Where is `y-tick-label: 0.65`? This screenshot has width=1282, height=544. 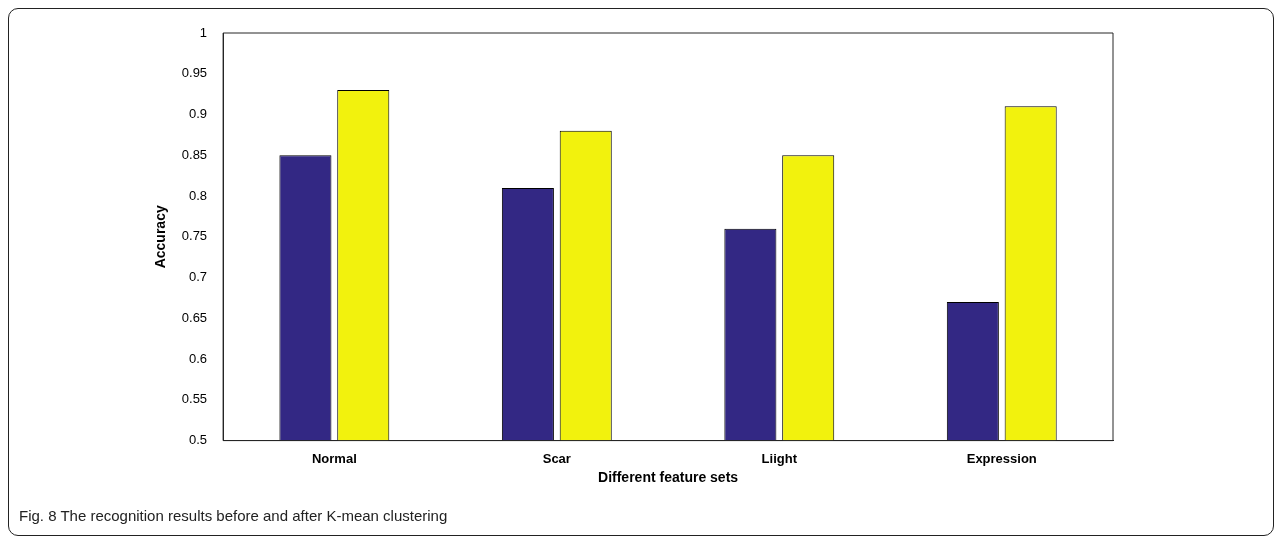 y-tick-label: 0.65 is located at coordinates (194, 317).